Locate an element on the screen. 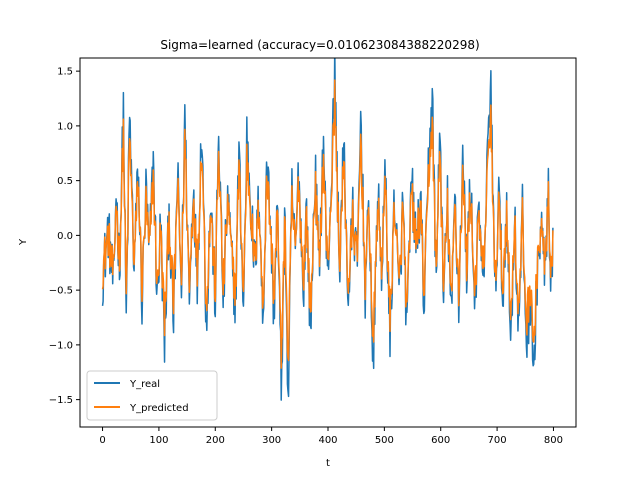 The image size is (640, 485). x-tick-label: 200 is located at coordinates (215, 440).